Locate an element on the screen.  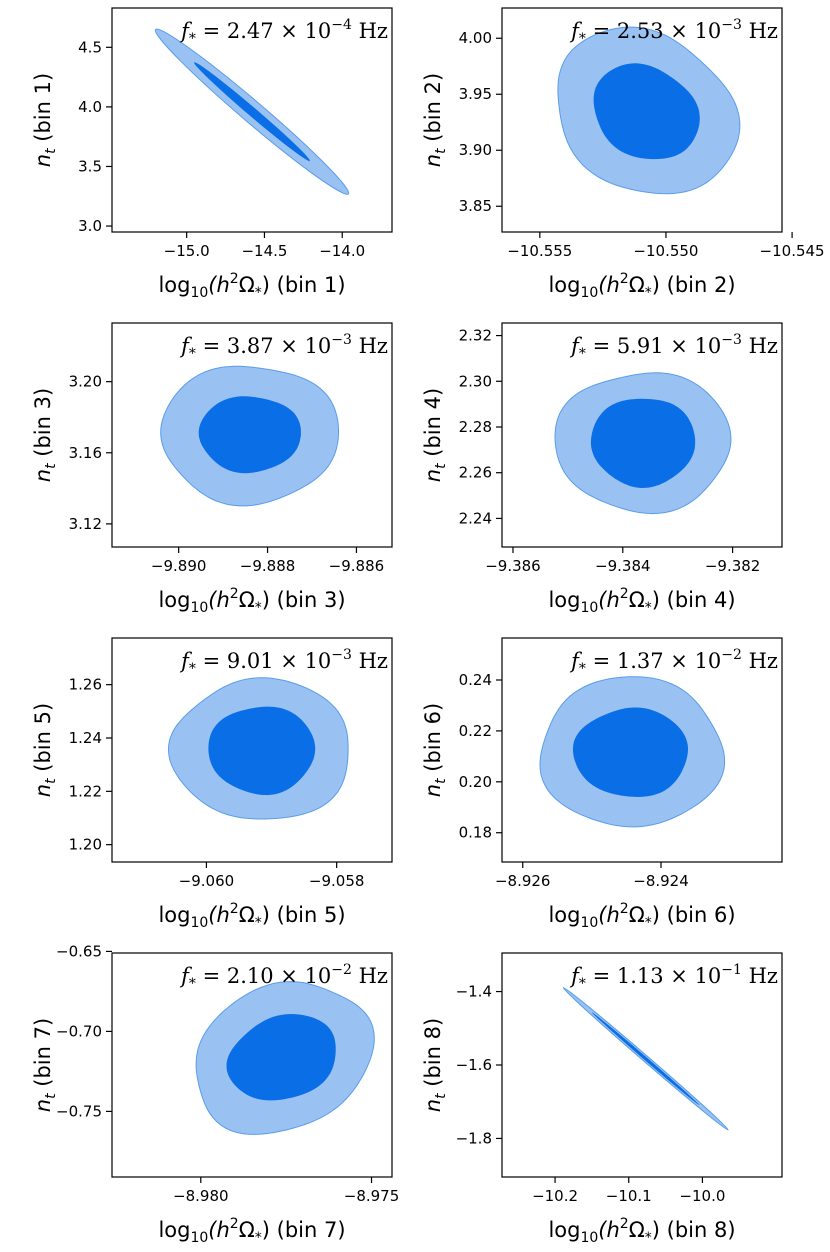
y-tick-label: −1.6 is located at coordinates (474, 1065).